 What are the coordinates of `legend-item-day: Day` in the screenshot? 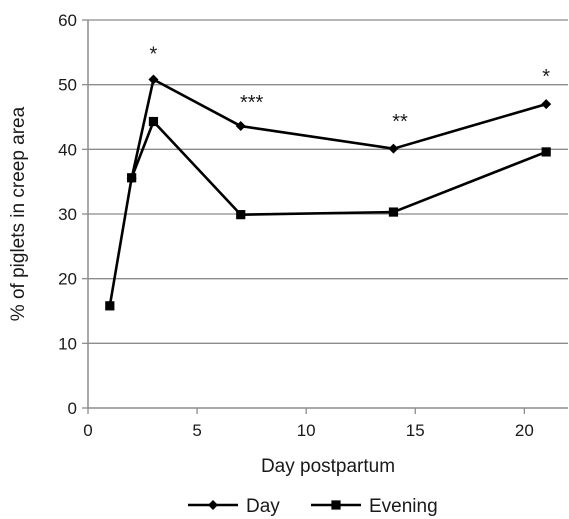 It's located at (234, 506).